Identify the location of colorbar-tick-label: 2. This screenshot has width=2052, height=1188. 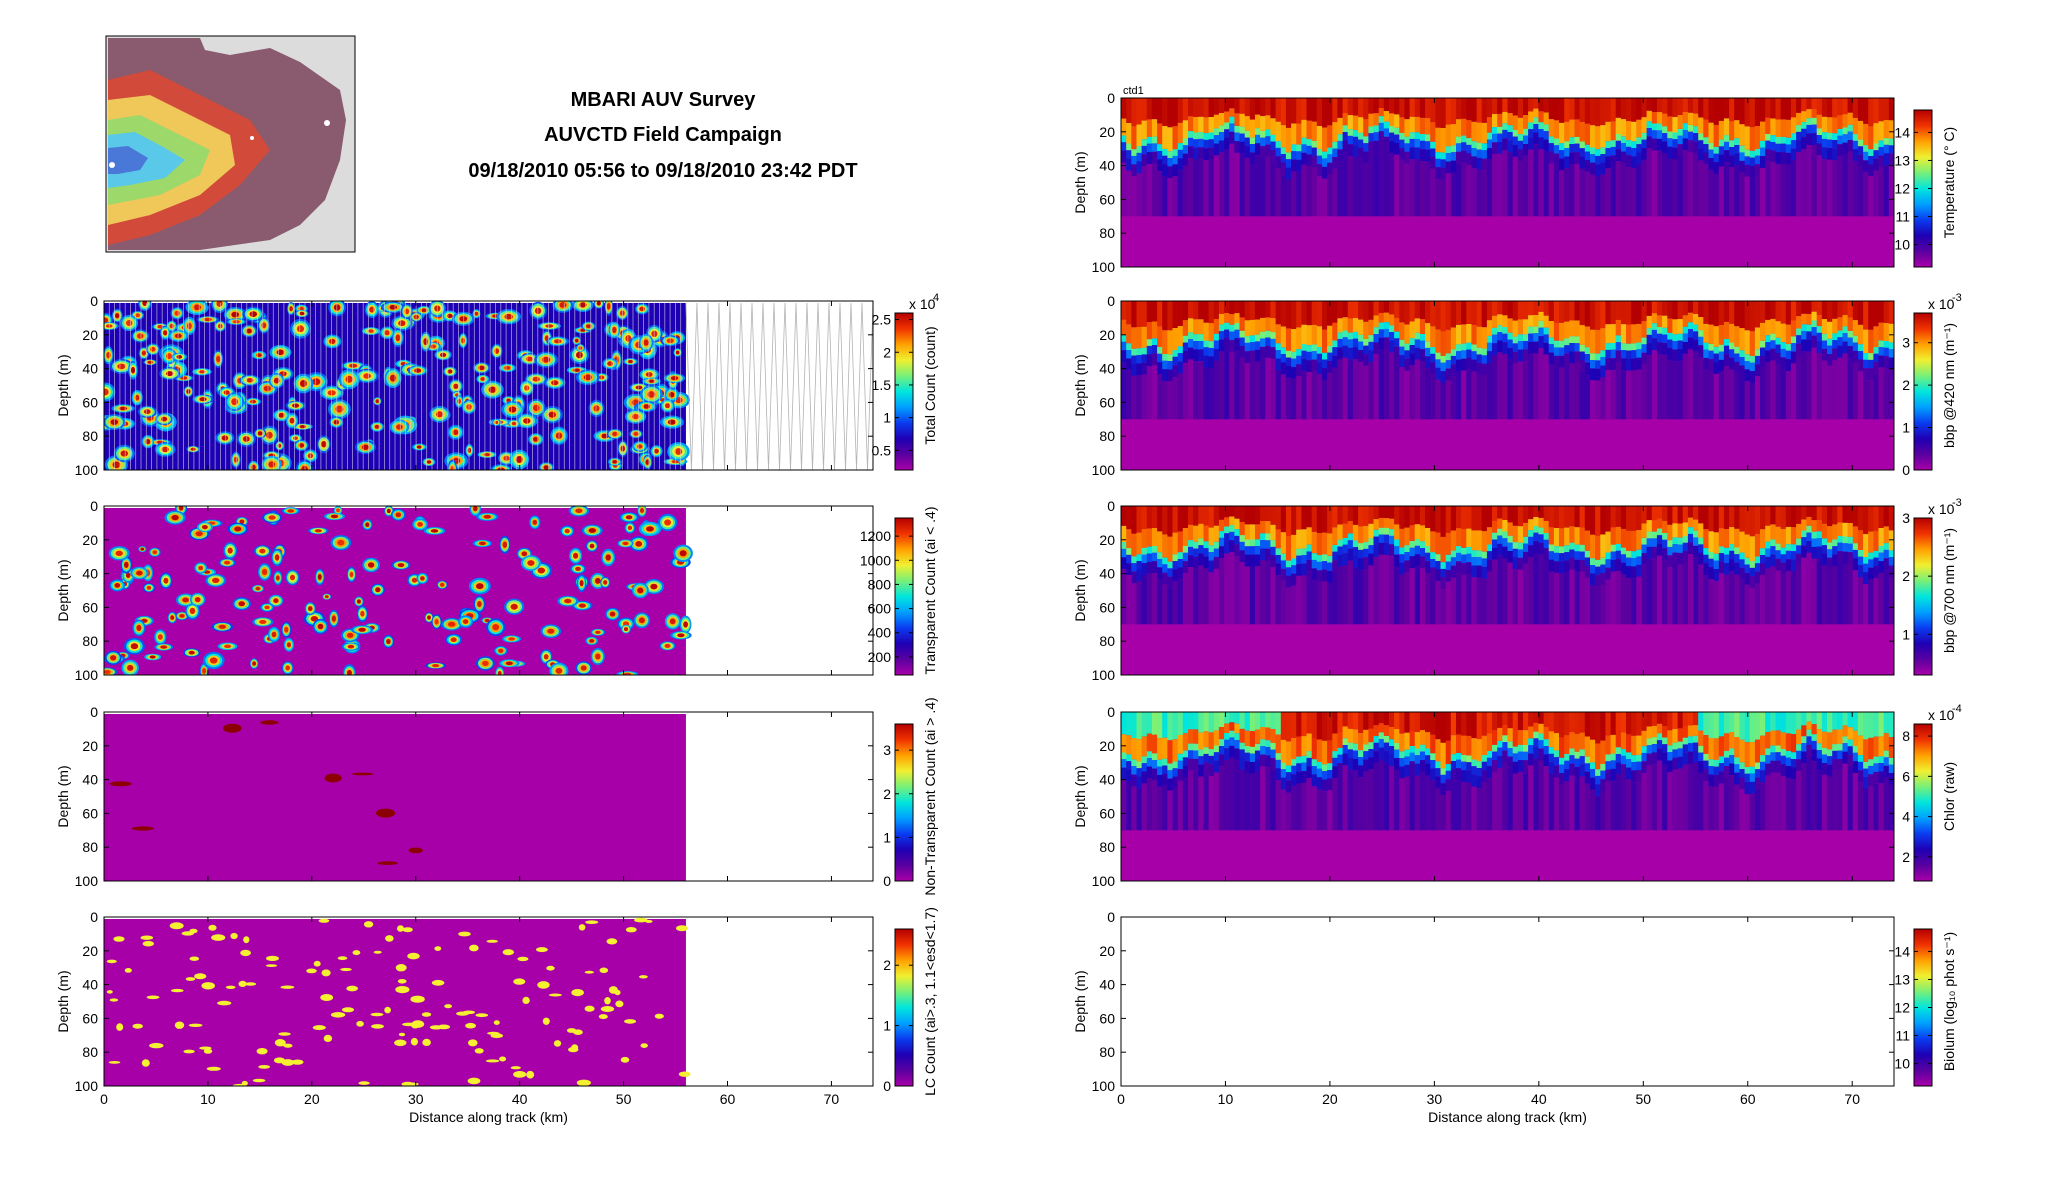
(1906, 385).